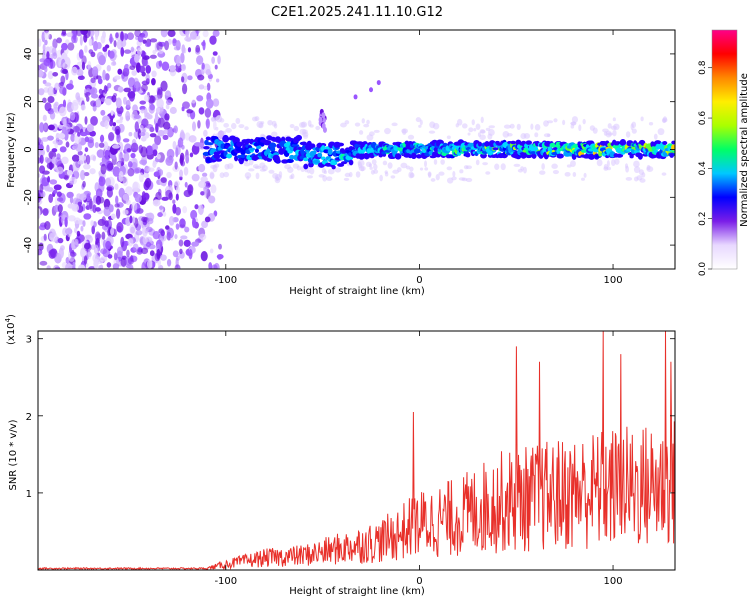  I want to click on colorbar-tick-label: 0.2, so click(703, 219).